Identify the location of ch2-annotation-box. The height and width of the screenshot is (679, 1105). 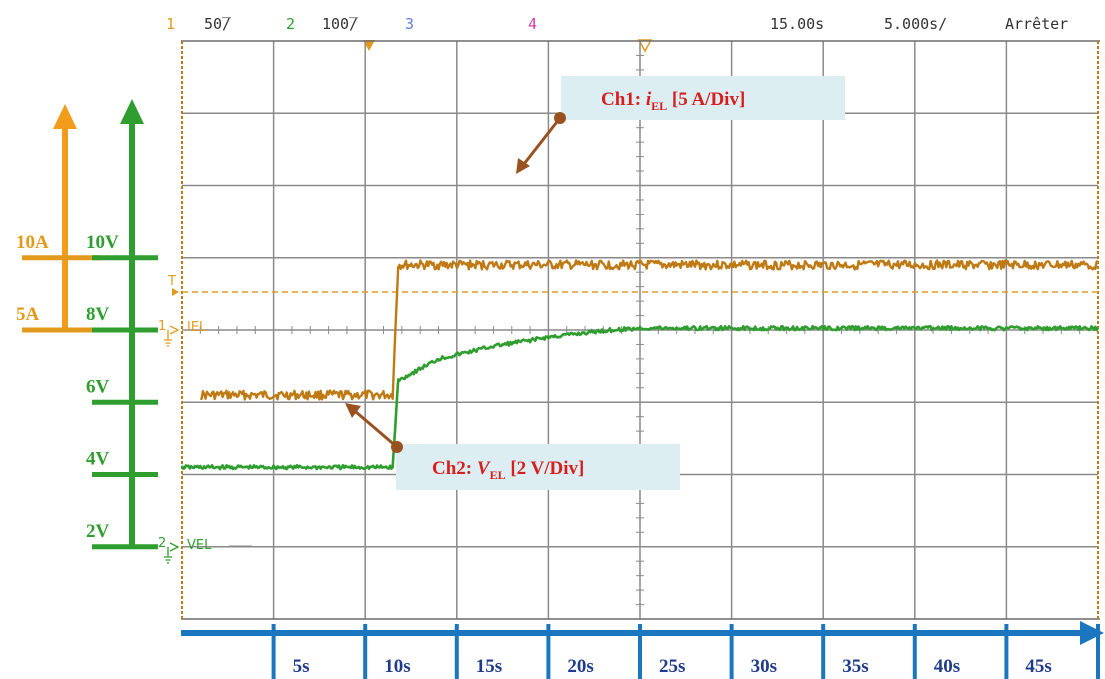
(538, 467).